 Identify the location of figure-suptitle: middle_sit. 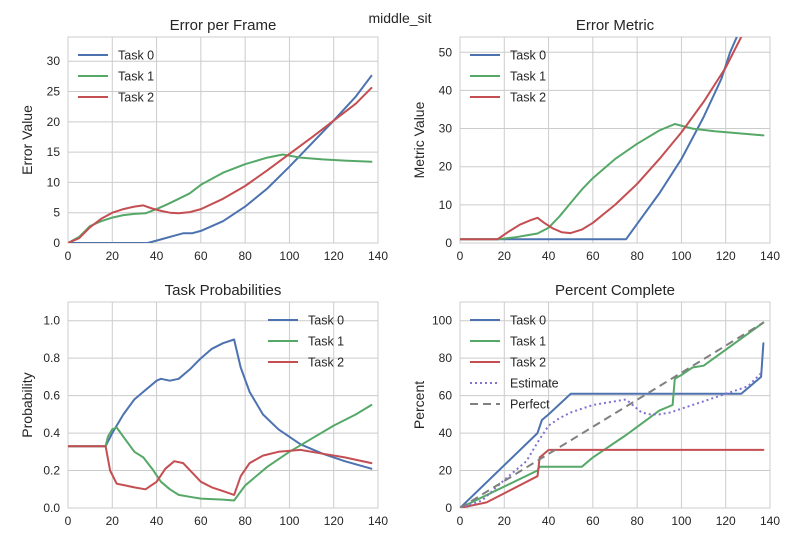
(399, 18).